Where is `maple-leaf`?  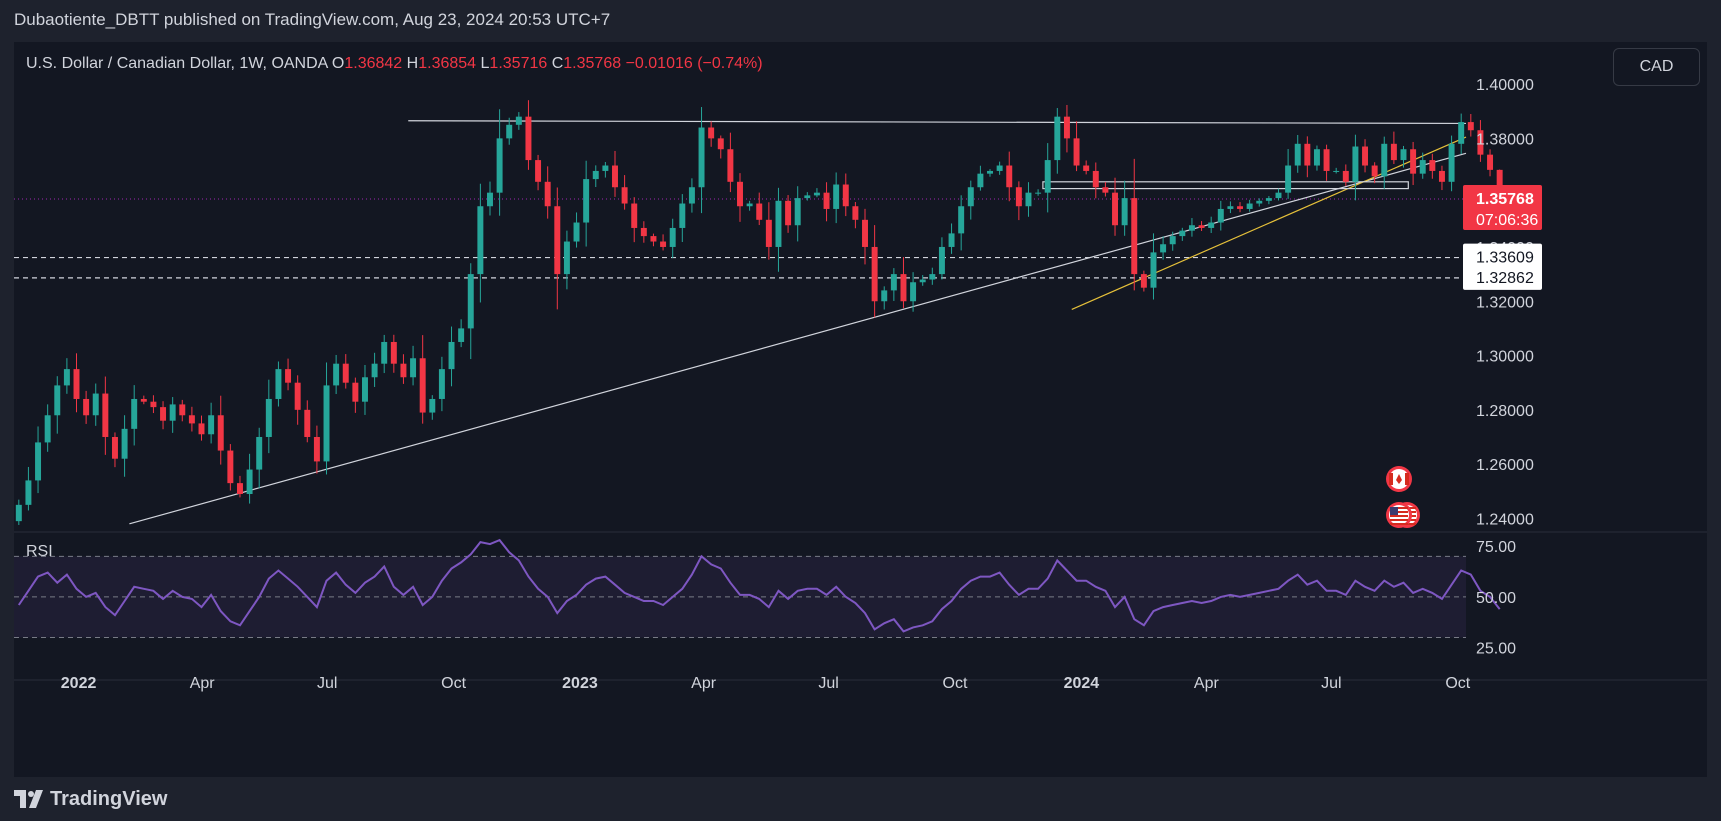 maple-leaf is located at coordinates (1399, 479).